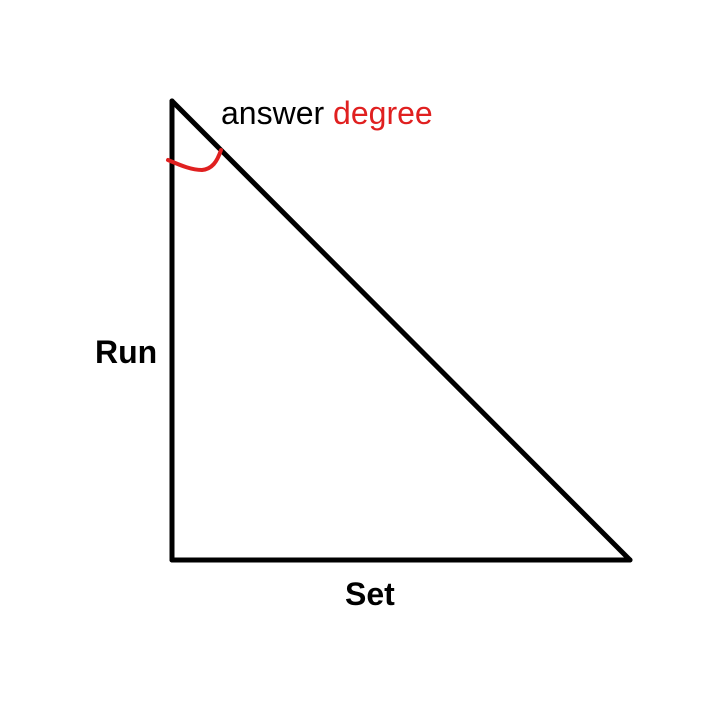  I want to click on angle-label-prefix: answer, so click(273, 113).